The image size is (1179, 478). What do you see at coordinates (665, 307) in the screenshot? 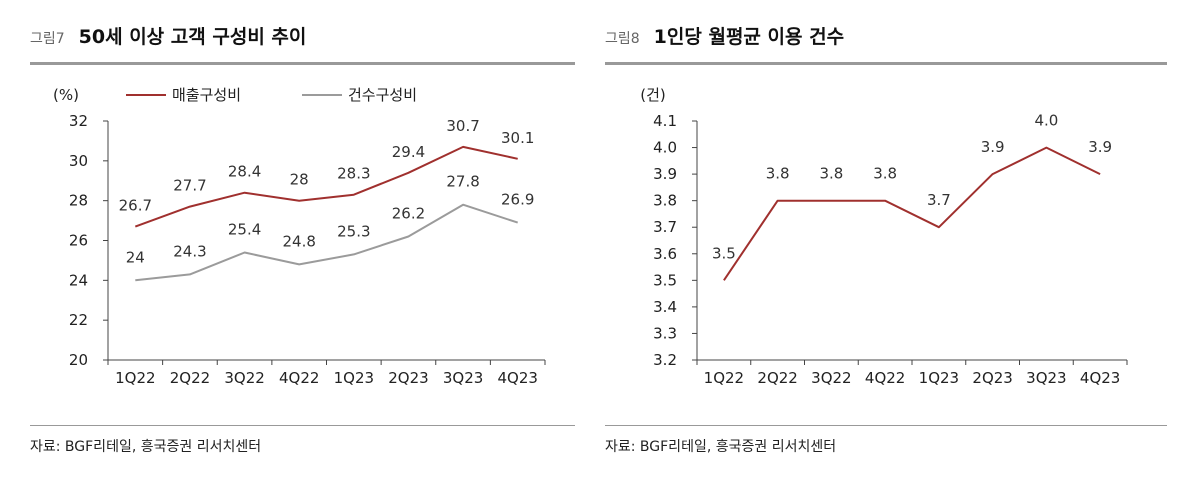
I see `y-tick-label: 3.4` at bounding box center [665, 307].